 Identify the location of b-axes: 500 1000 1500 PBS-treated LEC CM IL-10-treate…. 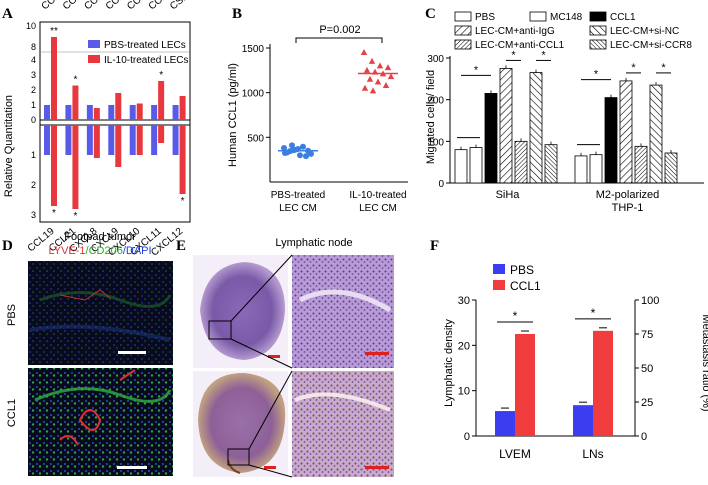
(325, 129).